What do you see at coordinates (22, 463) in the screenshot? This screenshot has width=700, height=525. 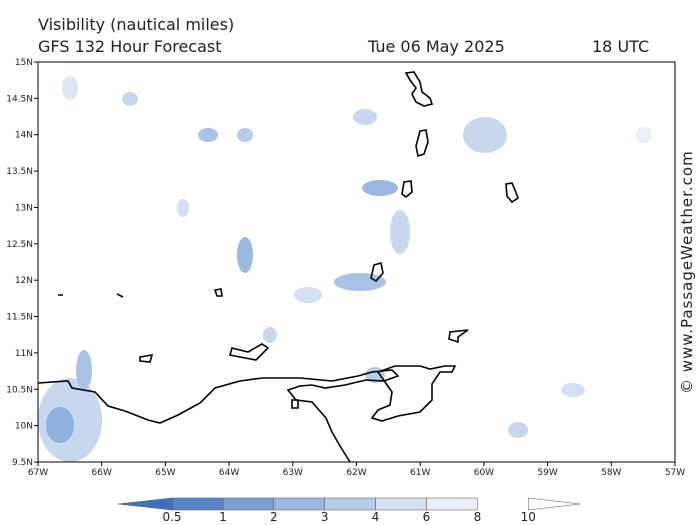 I see `lat-label: 9.5N` at bounding box center [22, 463].